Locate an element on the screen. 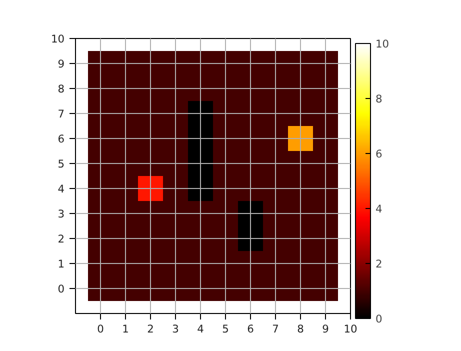 This screenshot has width=461, height=351. color-bar-label: 2 is located at coordinates (379, 264).